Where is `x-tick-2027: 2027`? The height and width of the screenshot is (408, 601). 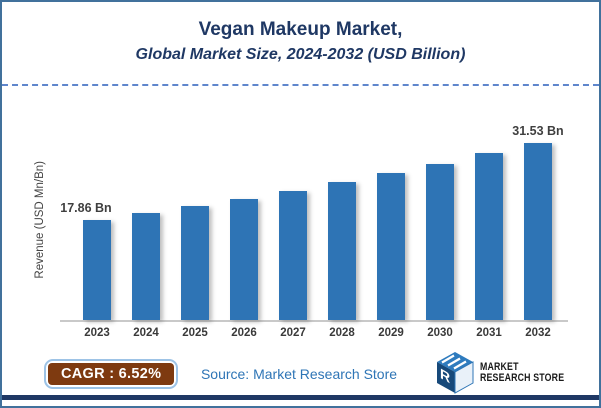
x-tick-2027: 2027 is located at coordinates (293, 333).